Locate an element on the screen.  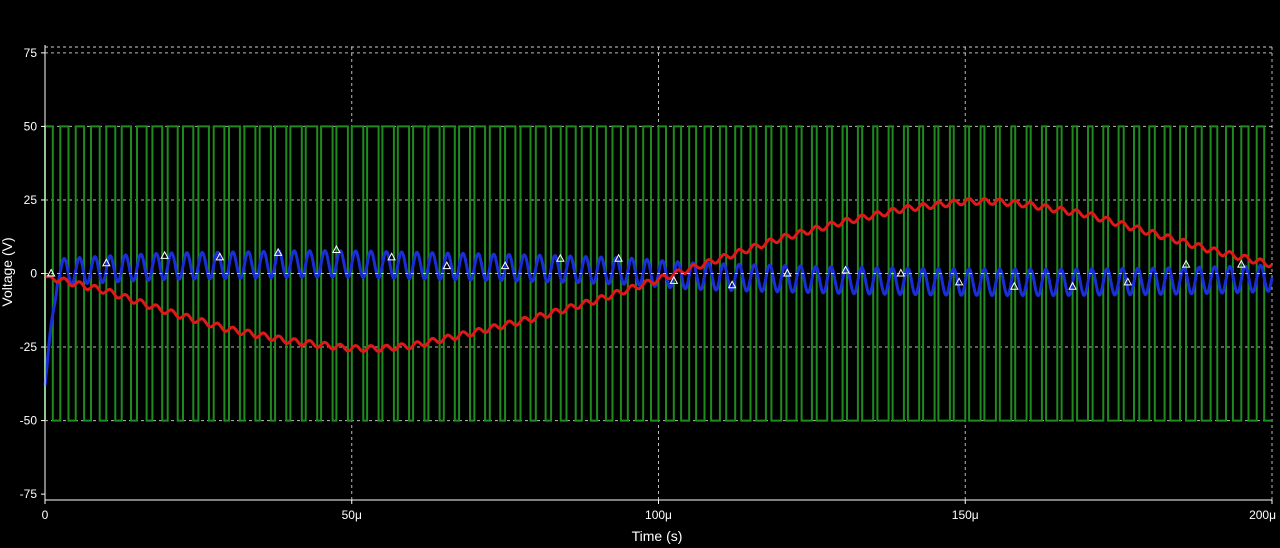
y-tick-label: 75 is located at coordinates (31, 53).